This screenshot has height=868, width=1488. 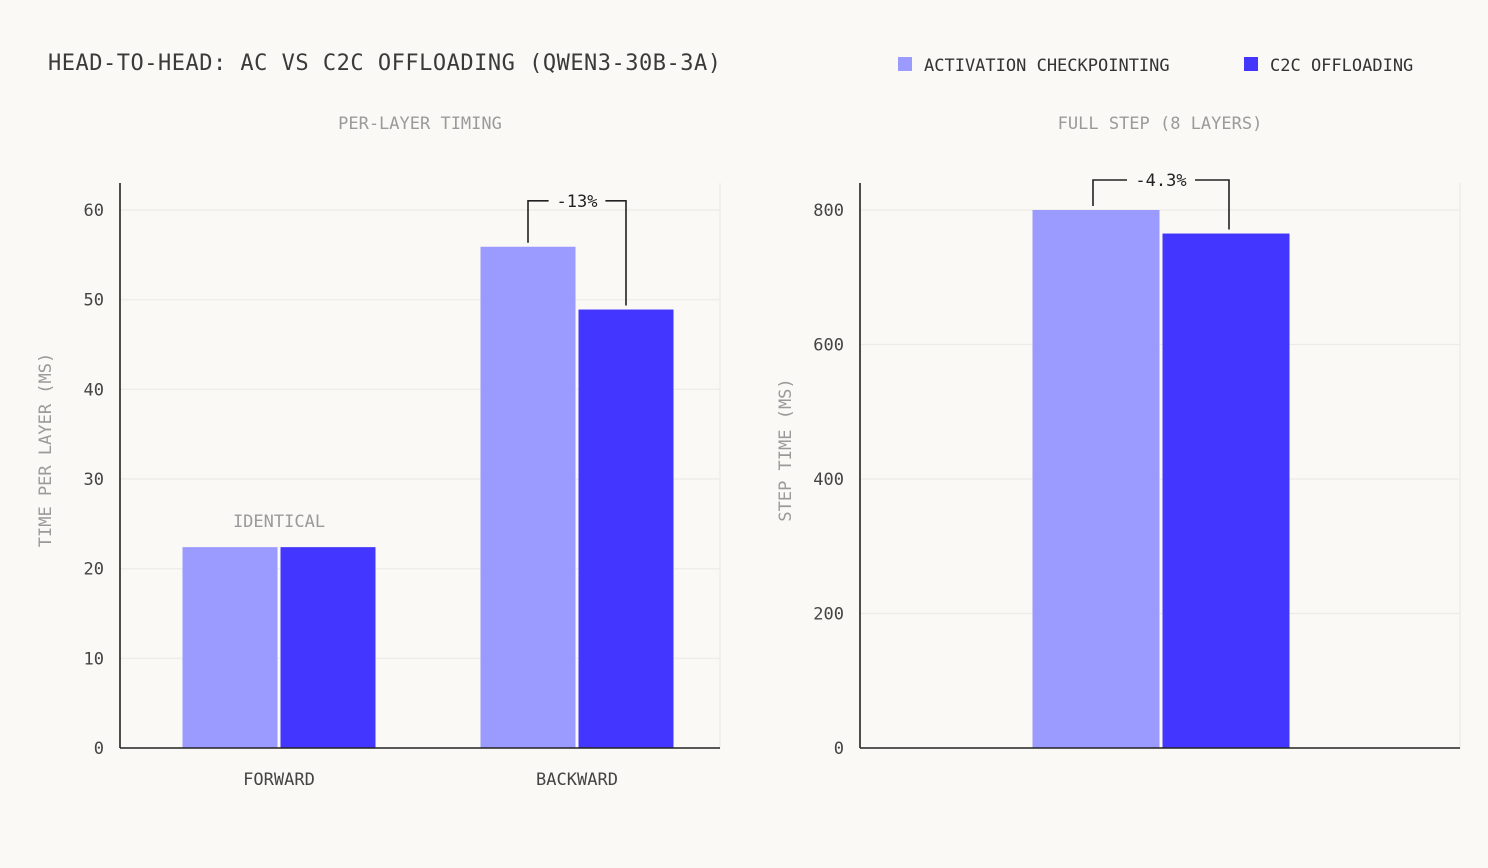 What do you see at coordinates (905, 64) in the screenshot?
I see `legend-swatch-ac` at bounding box center [905, 64].